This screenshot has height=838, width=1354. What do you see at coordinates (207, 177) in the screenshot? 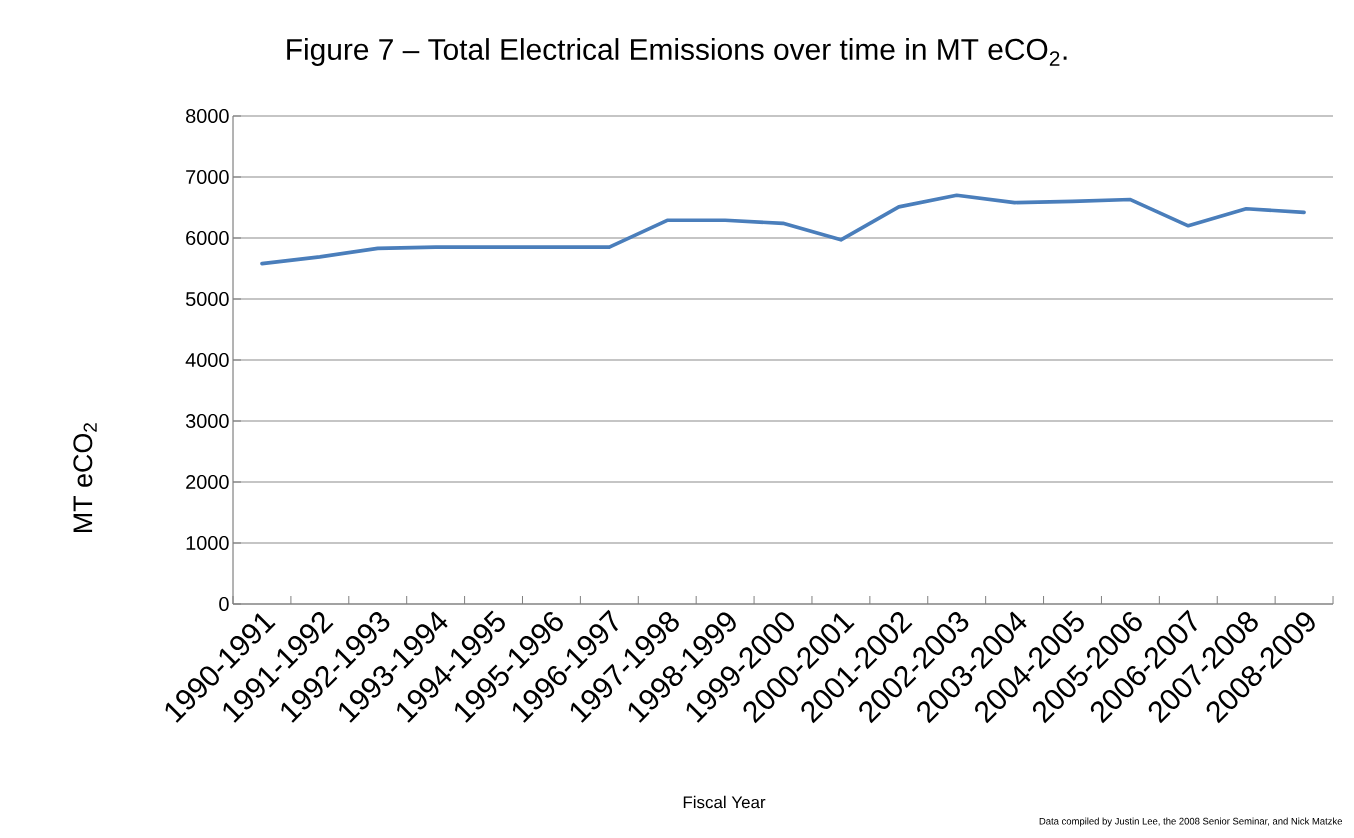
I see `y-tick-label: 7000` at bounding box center [207, 177].